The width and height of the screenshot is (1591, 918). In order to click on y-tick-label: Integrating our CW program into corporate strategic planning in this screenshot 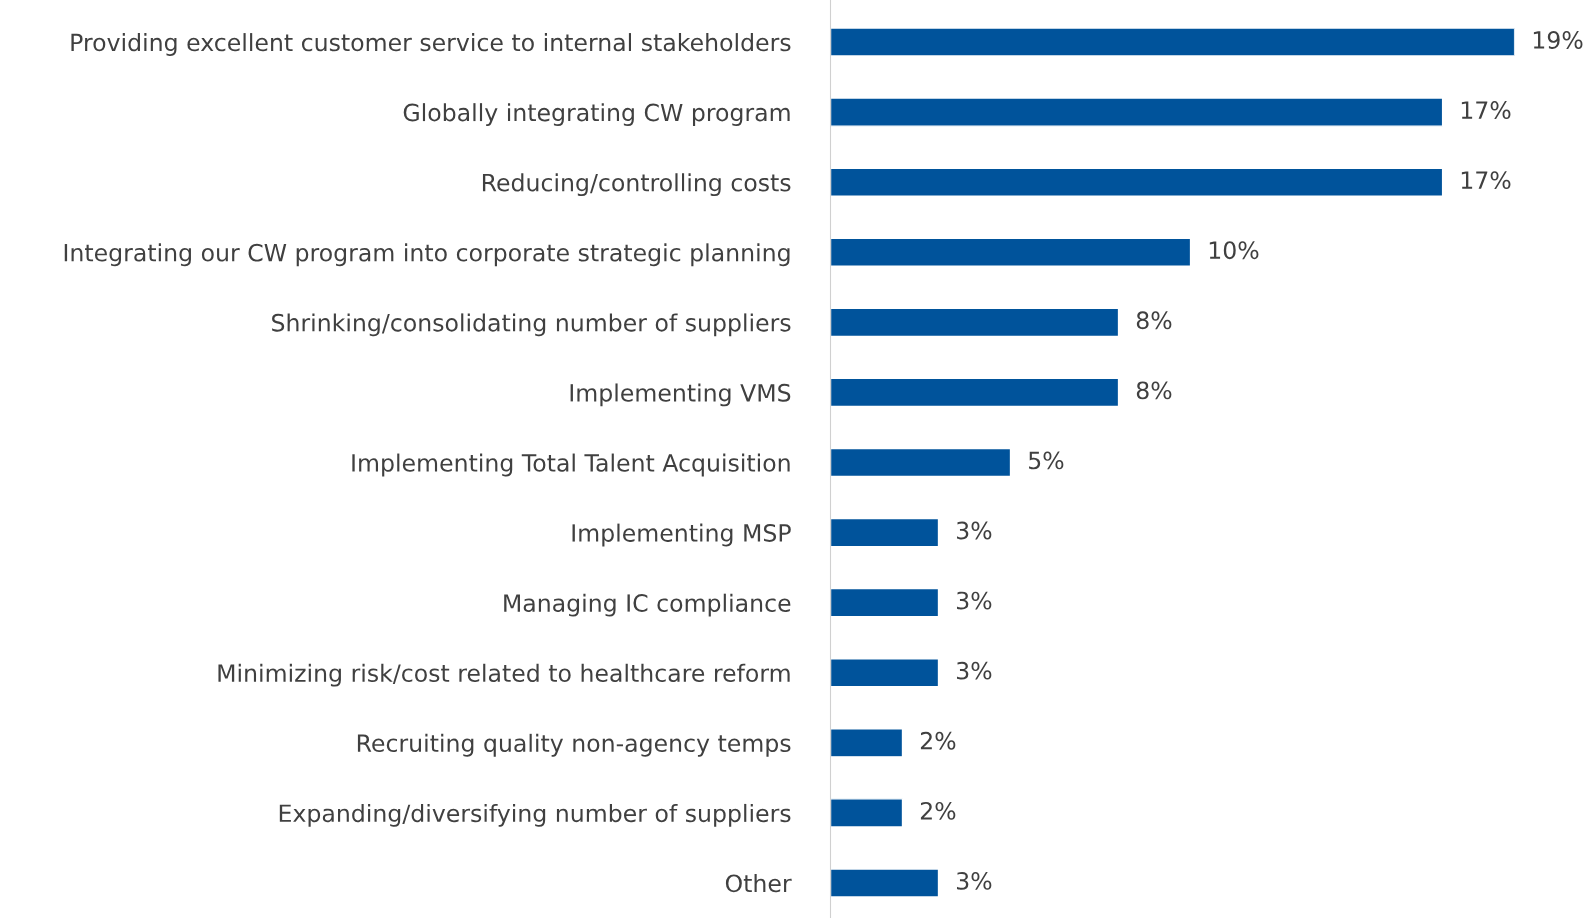, I will do `click(427, 255)`.